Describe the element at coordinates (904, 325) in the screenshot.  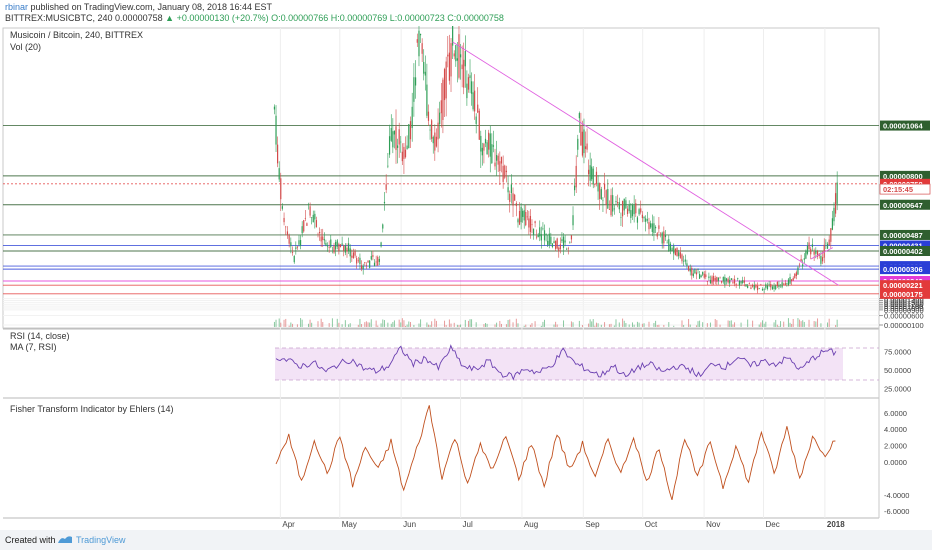
I see `price-tick-label: 0.00000100` at that location.